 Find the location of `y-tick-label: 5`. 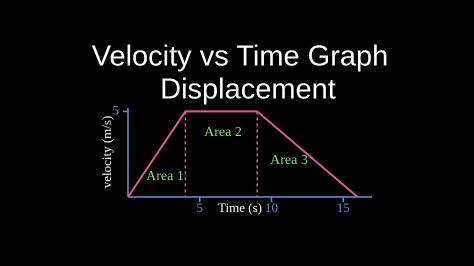

y-tick-label: 5 is located at coordinates (116, 109).